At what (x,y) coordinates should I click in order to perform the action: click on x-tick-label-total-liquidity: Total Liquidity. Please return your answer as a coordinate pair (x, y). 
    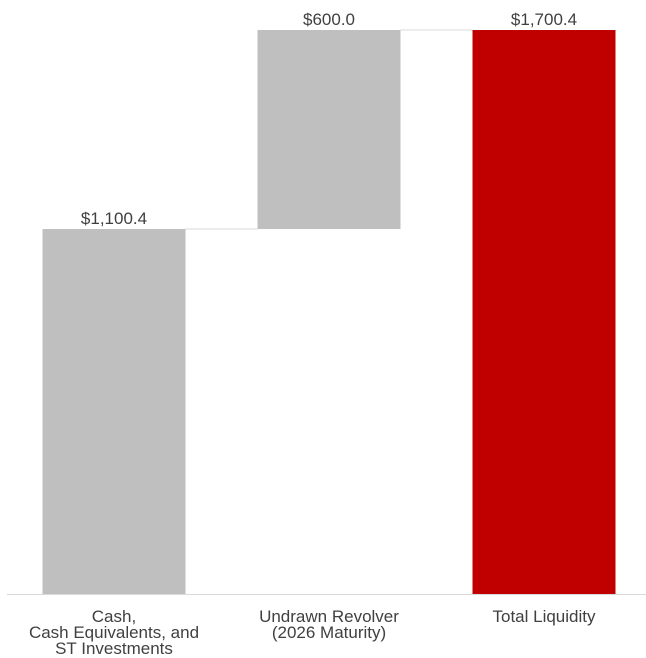
    Looking at the image, I should click on (544, 616).